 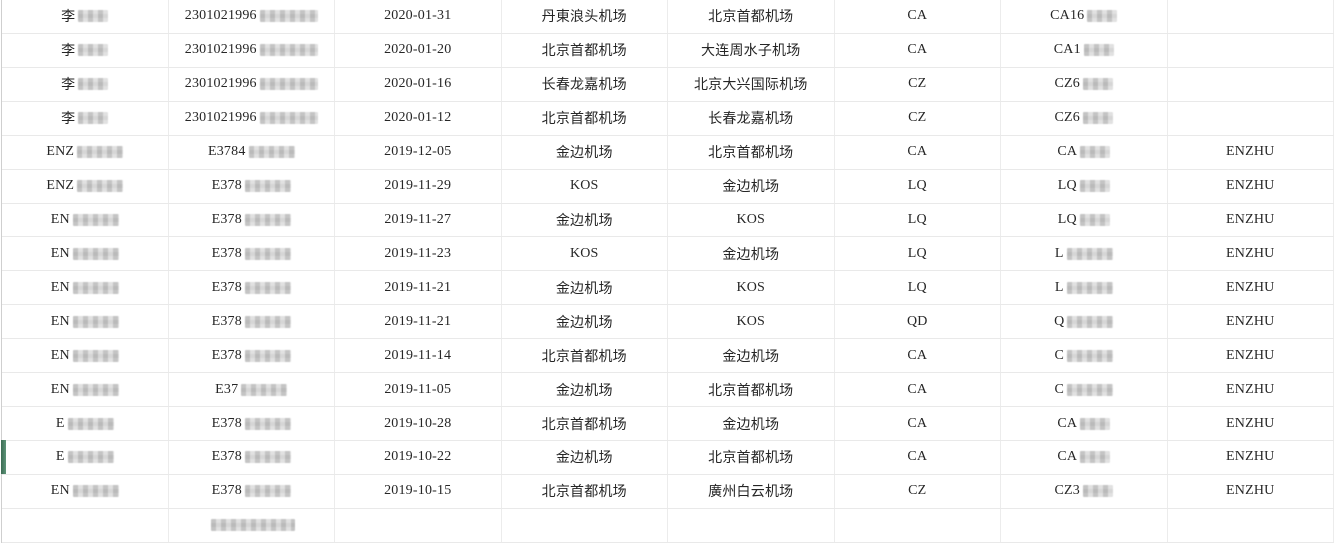 What do you see at coordinates (85, 152) in the screenshot?
I see `cell-passenger-name: ENZ` at bounding box center [85, 152].